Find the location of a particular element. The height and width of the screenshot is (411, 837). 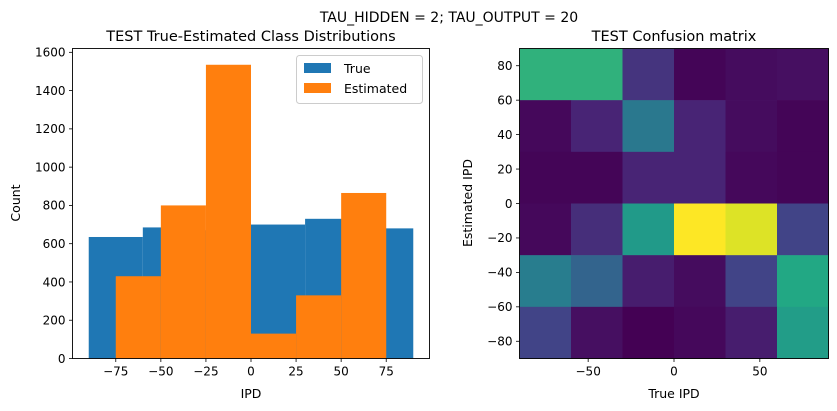

histogram-x-tick-label: −25 is located at coordinates (205, 372).